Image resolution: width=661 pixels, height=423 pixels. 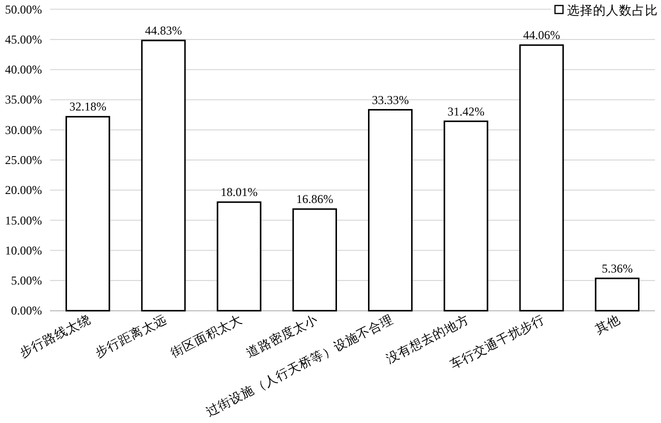 What do you see at coordinates (608, 324) in the screenshot?
I see `x-tick-label: 其他` at bounding box center [608, 324].